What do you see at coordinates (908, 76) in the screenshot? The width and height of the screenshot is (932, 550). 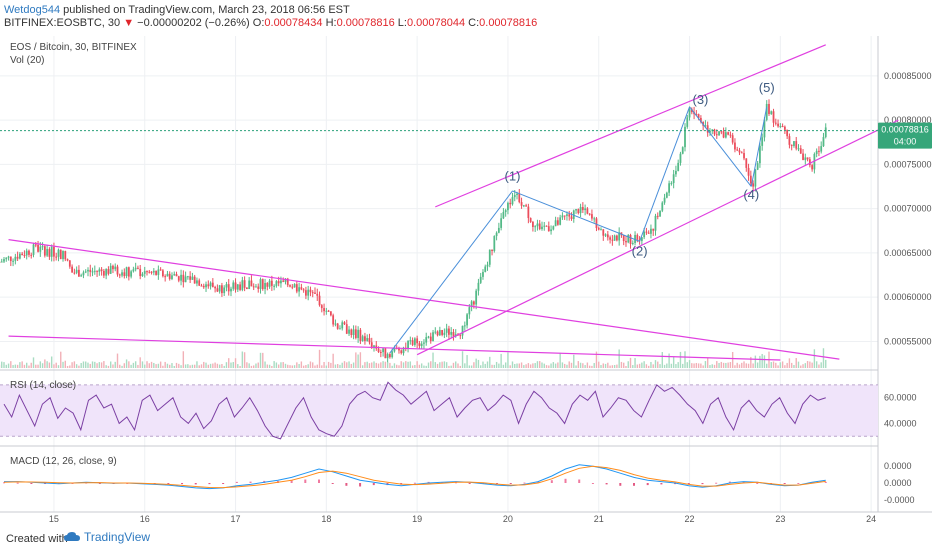 I see `price-tick-label: 0.00085000` at bounding box center [908, 76].